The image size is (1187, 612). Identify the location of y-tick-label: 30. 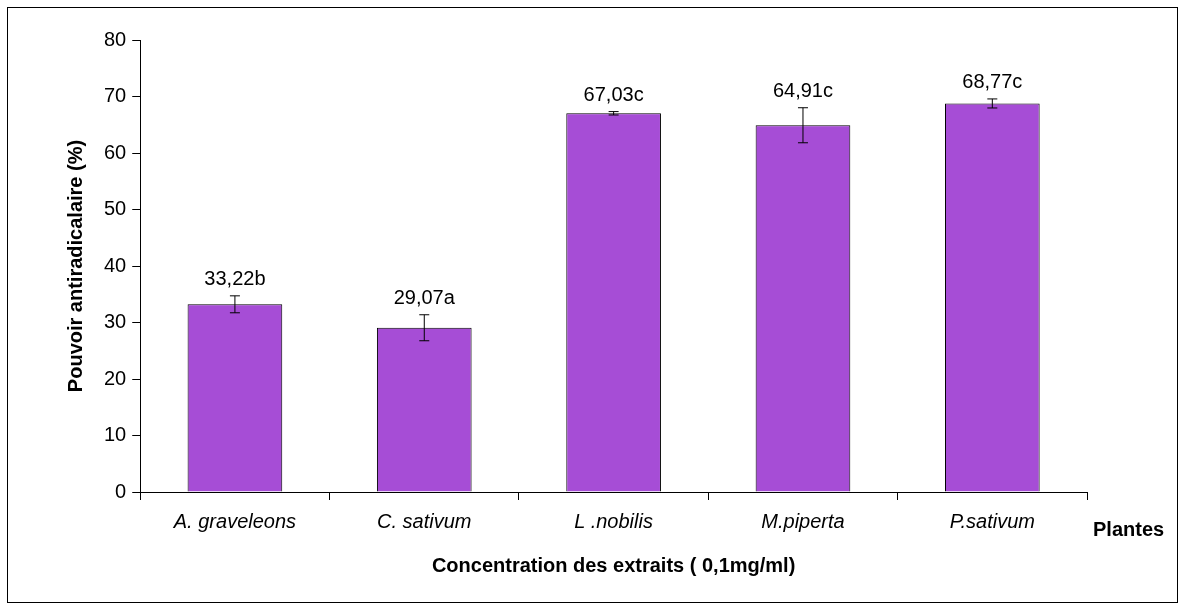
(115, 321).